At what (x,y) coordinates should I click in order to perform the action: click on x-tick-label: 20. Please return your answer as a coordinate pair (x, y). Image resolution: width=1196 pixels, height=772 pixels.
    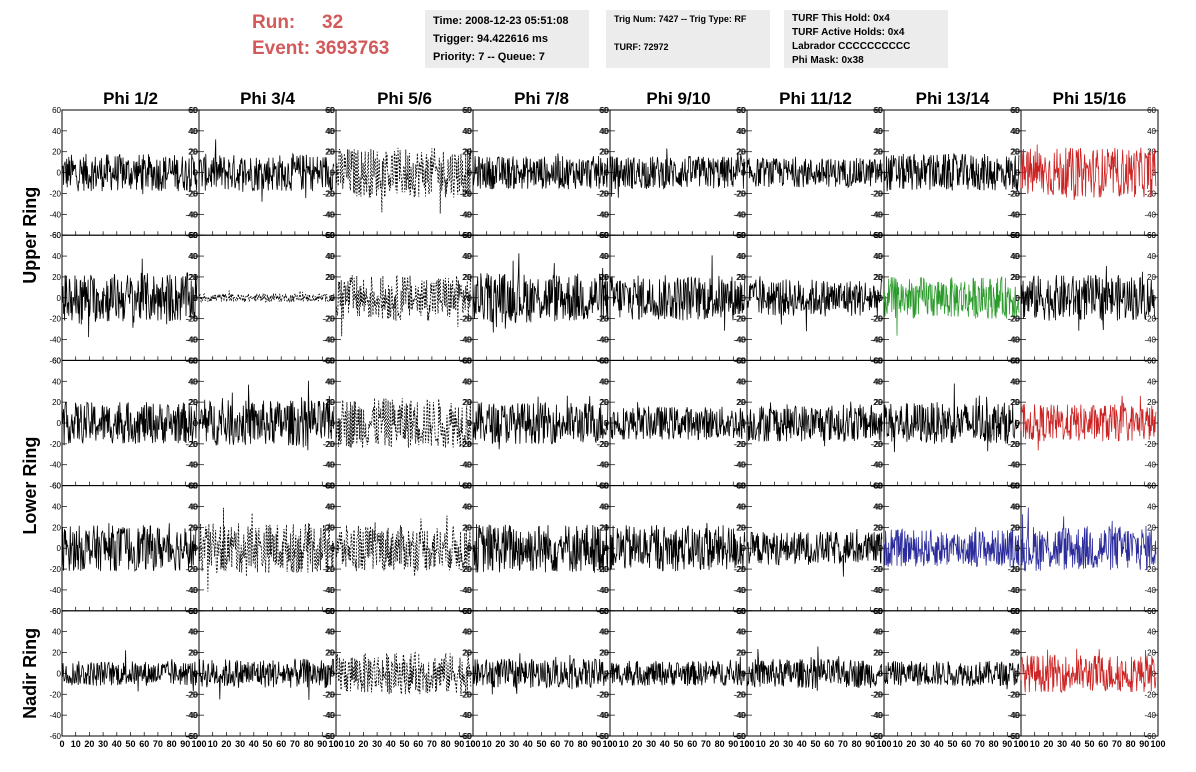
    Looking at the image, I should click on (363, 744).